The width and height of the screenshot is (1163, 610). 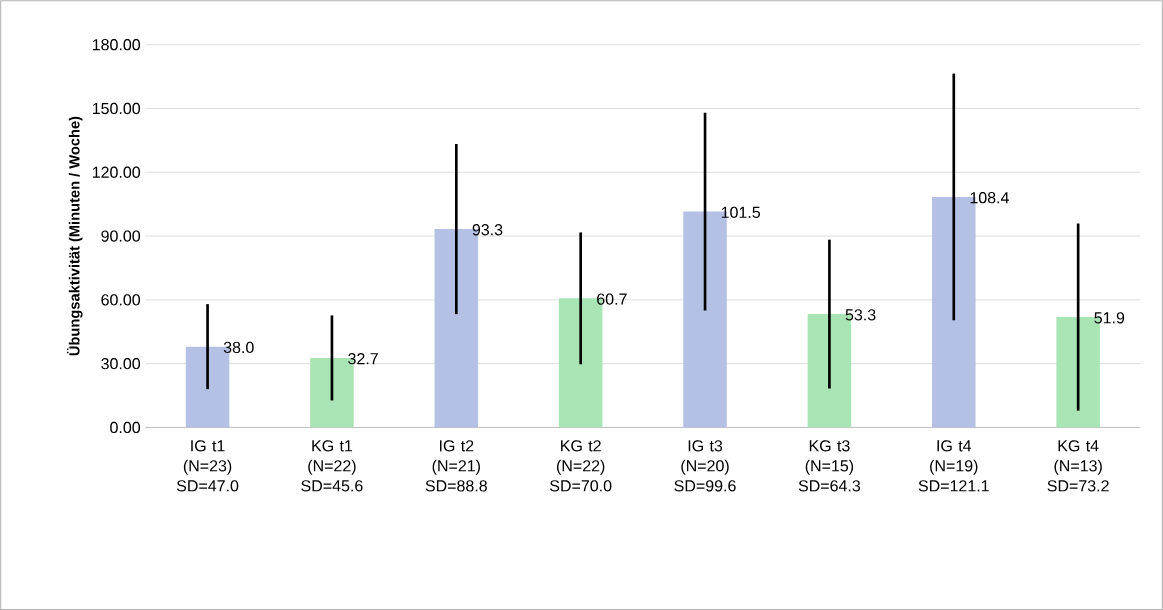 I want to click on x-tick-label: IG t3 (N=20) SD=99.6, so click(x=705, y=466).